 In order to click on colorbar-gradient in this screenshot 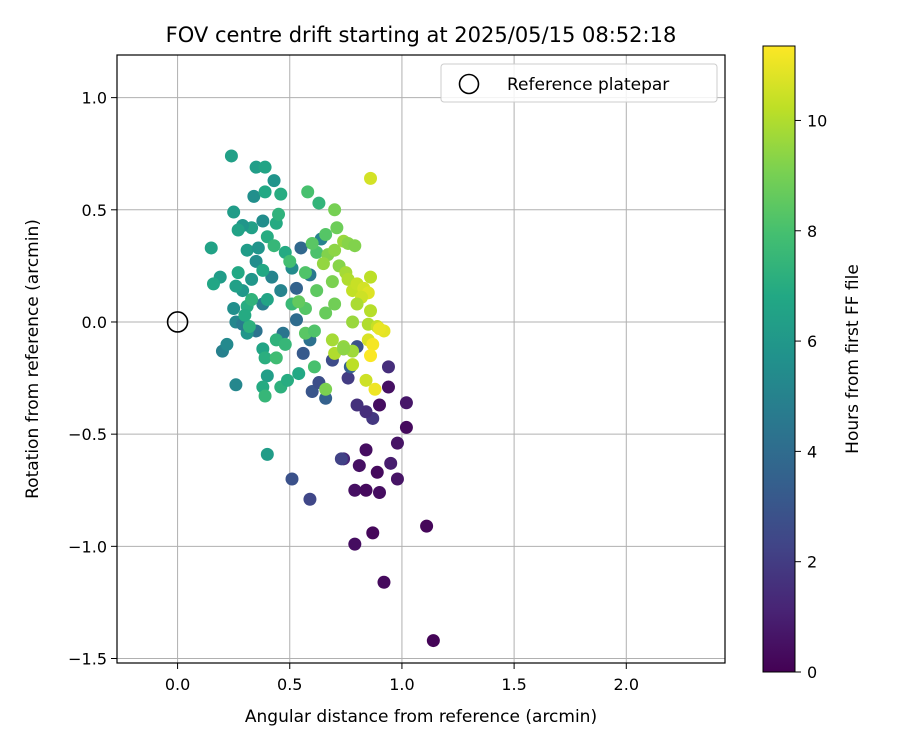, I will do `click(779, 359)`.